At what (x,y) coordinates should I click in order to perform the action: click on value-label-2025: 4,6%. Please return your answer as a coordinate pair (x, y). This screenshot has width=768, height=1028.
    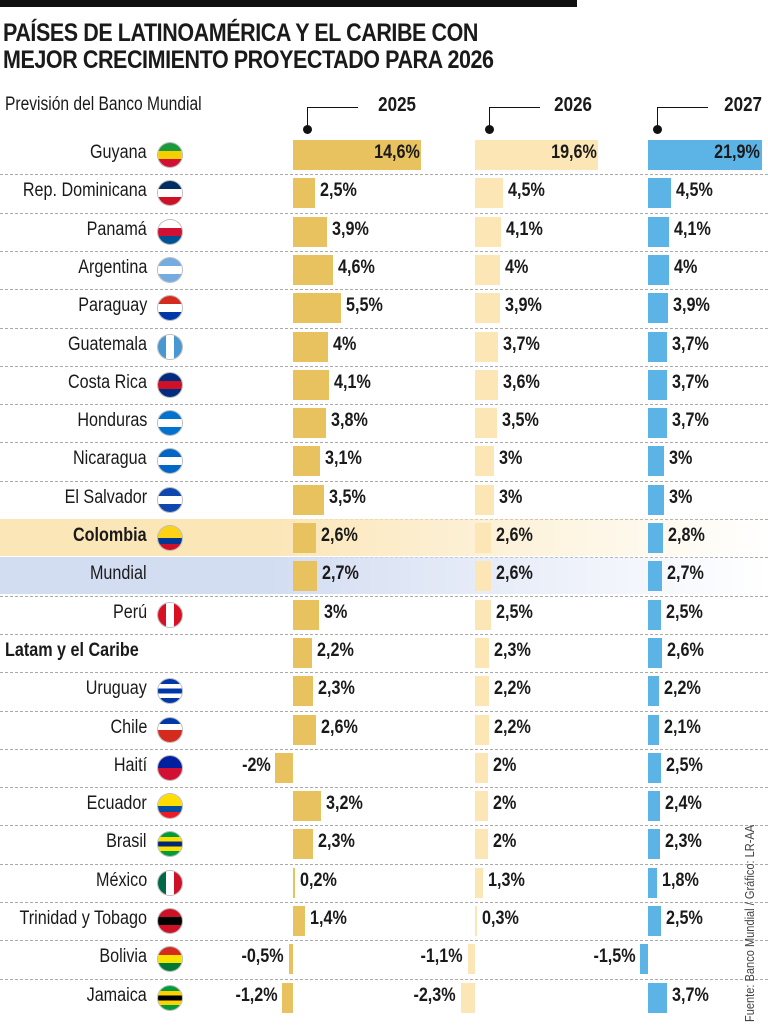
    Looking at the image, I should click on (357, 267).